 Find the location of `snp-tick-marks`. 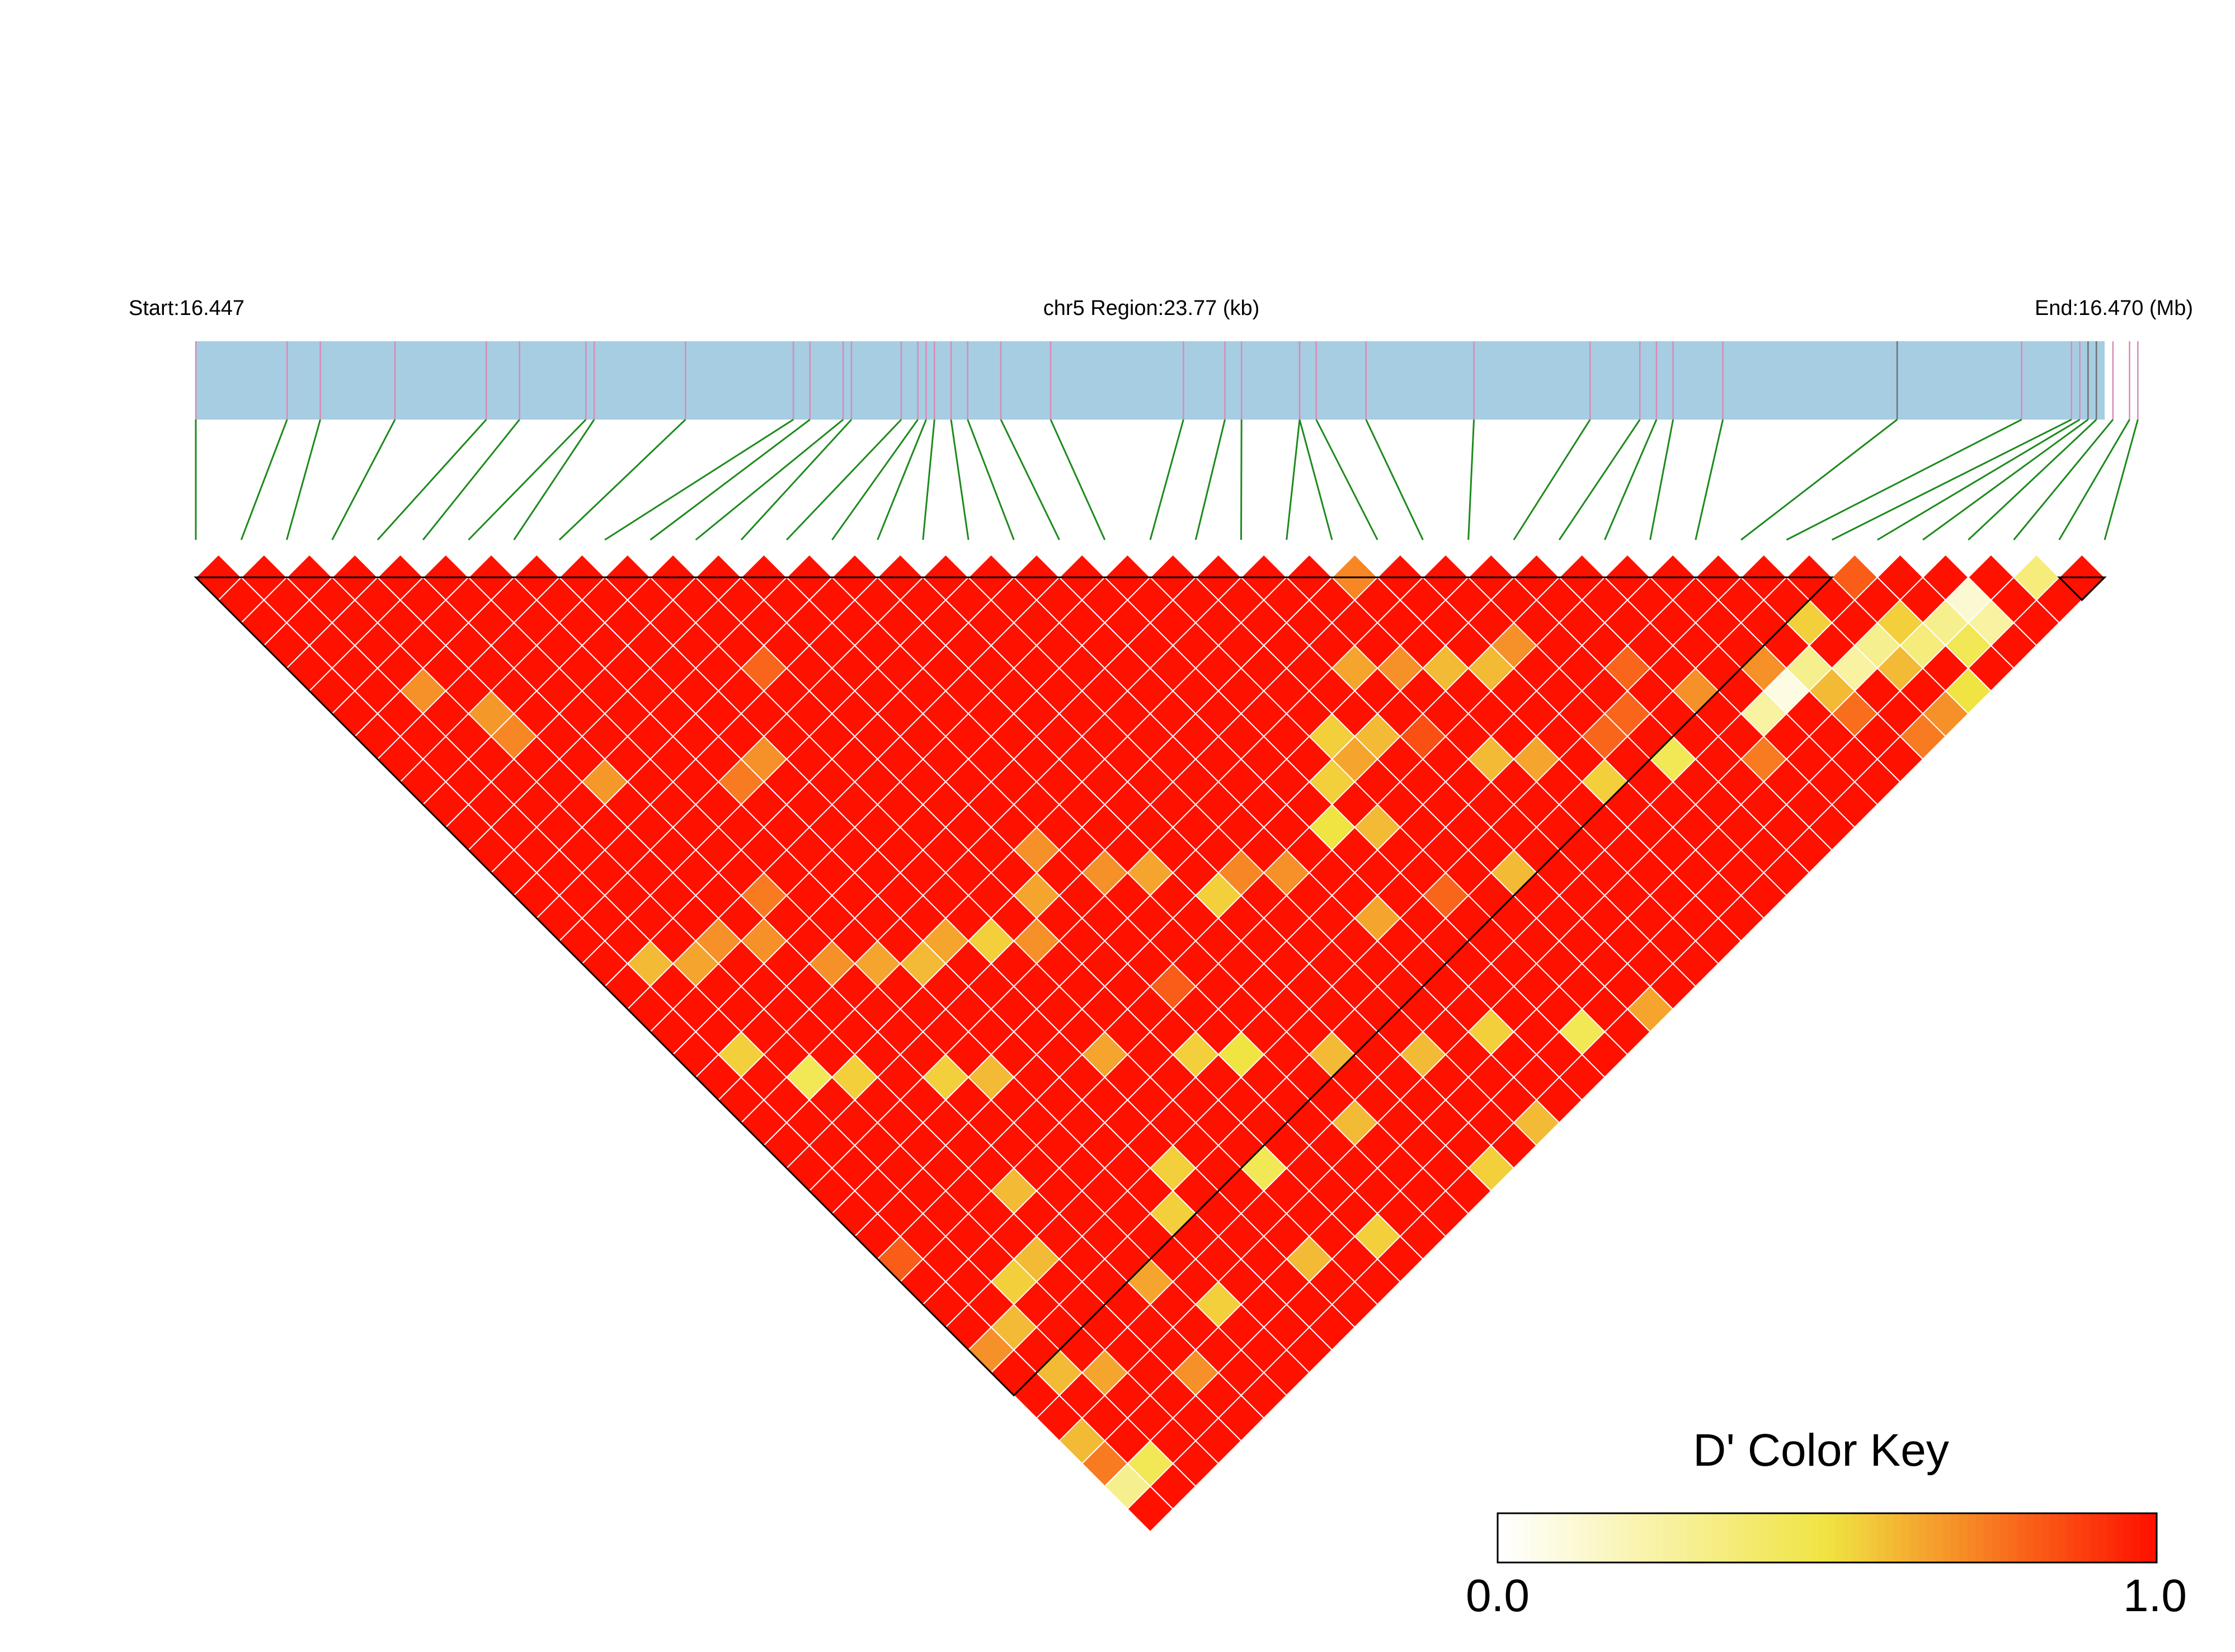

snp-tick-marks is located at coordinates (1167, 381).